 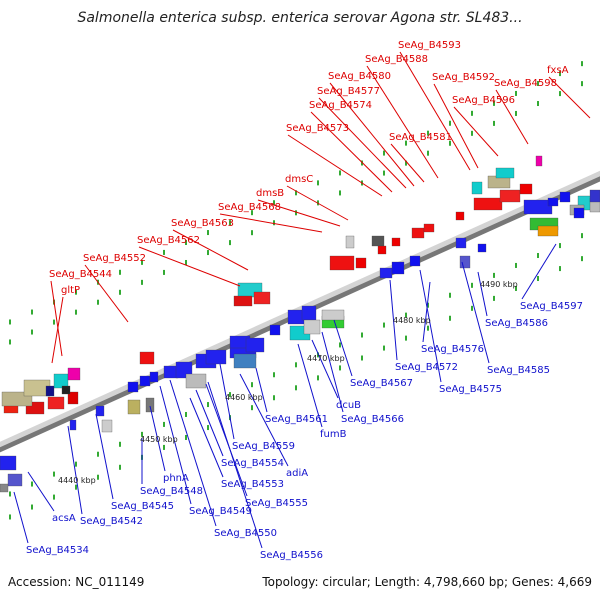 What do you see at coordinates (525, 83) in the screenshot?
I see `forward-gene-label: SeAg_B4598` at bounding box center [525, 83].